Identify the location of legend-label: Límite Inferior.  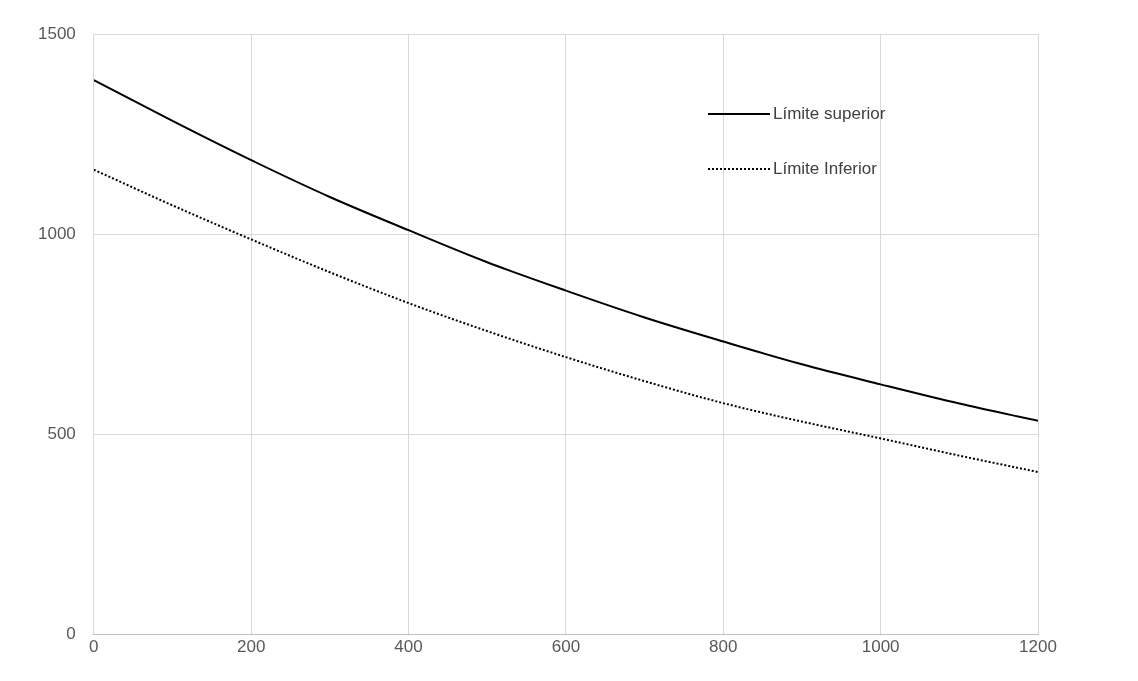
(825, 168).